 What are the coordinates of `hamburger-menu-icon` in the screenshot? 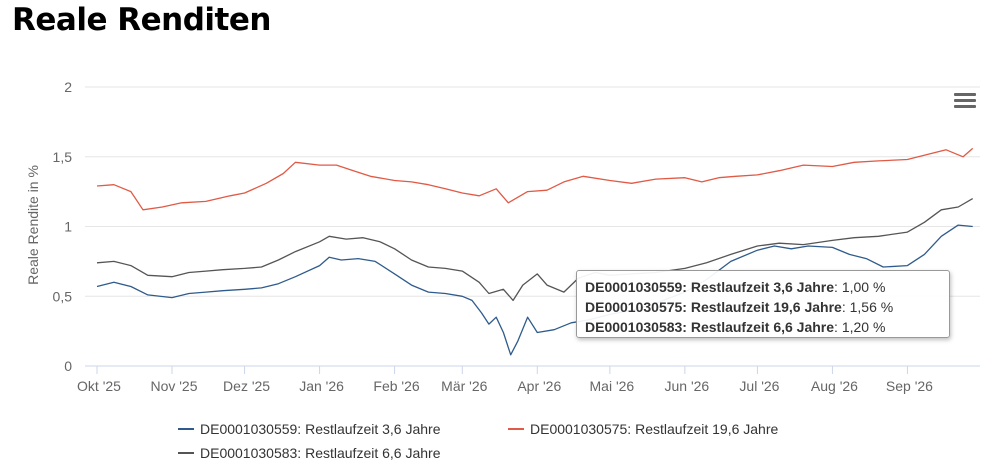 It's located at (965, 94).